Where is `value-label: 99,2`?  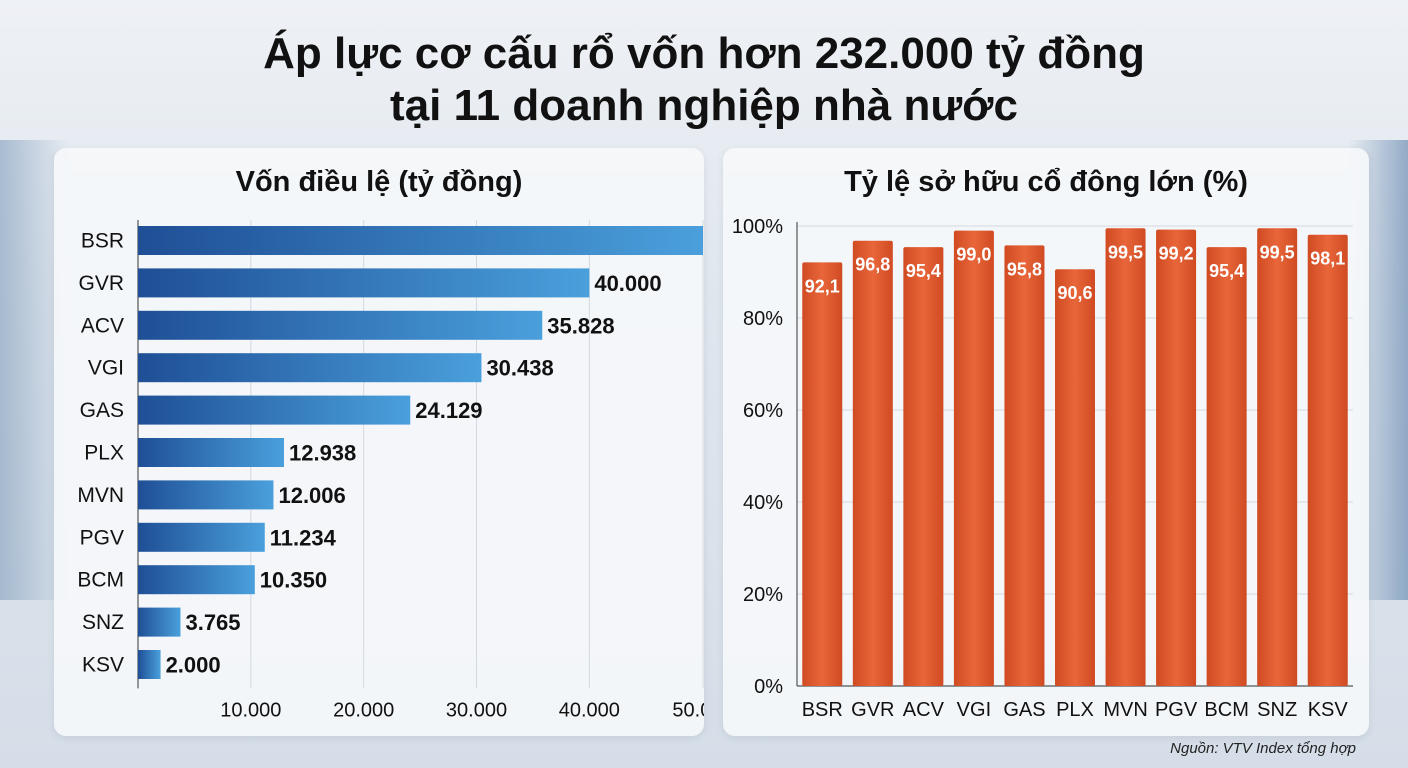 value-label: 99,2 is located at coordinates (1176, 254).